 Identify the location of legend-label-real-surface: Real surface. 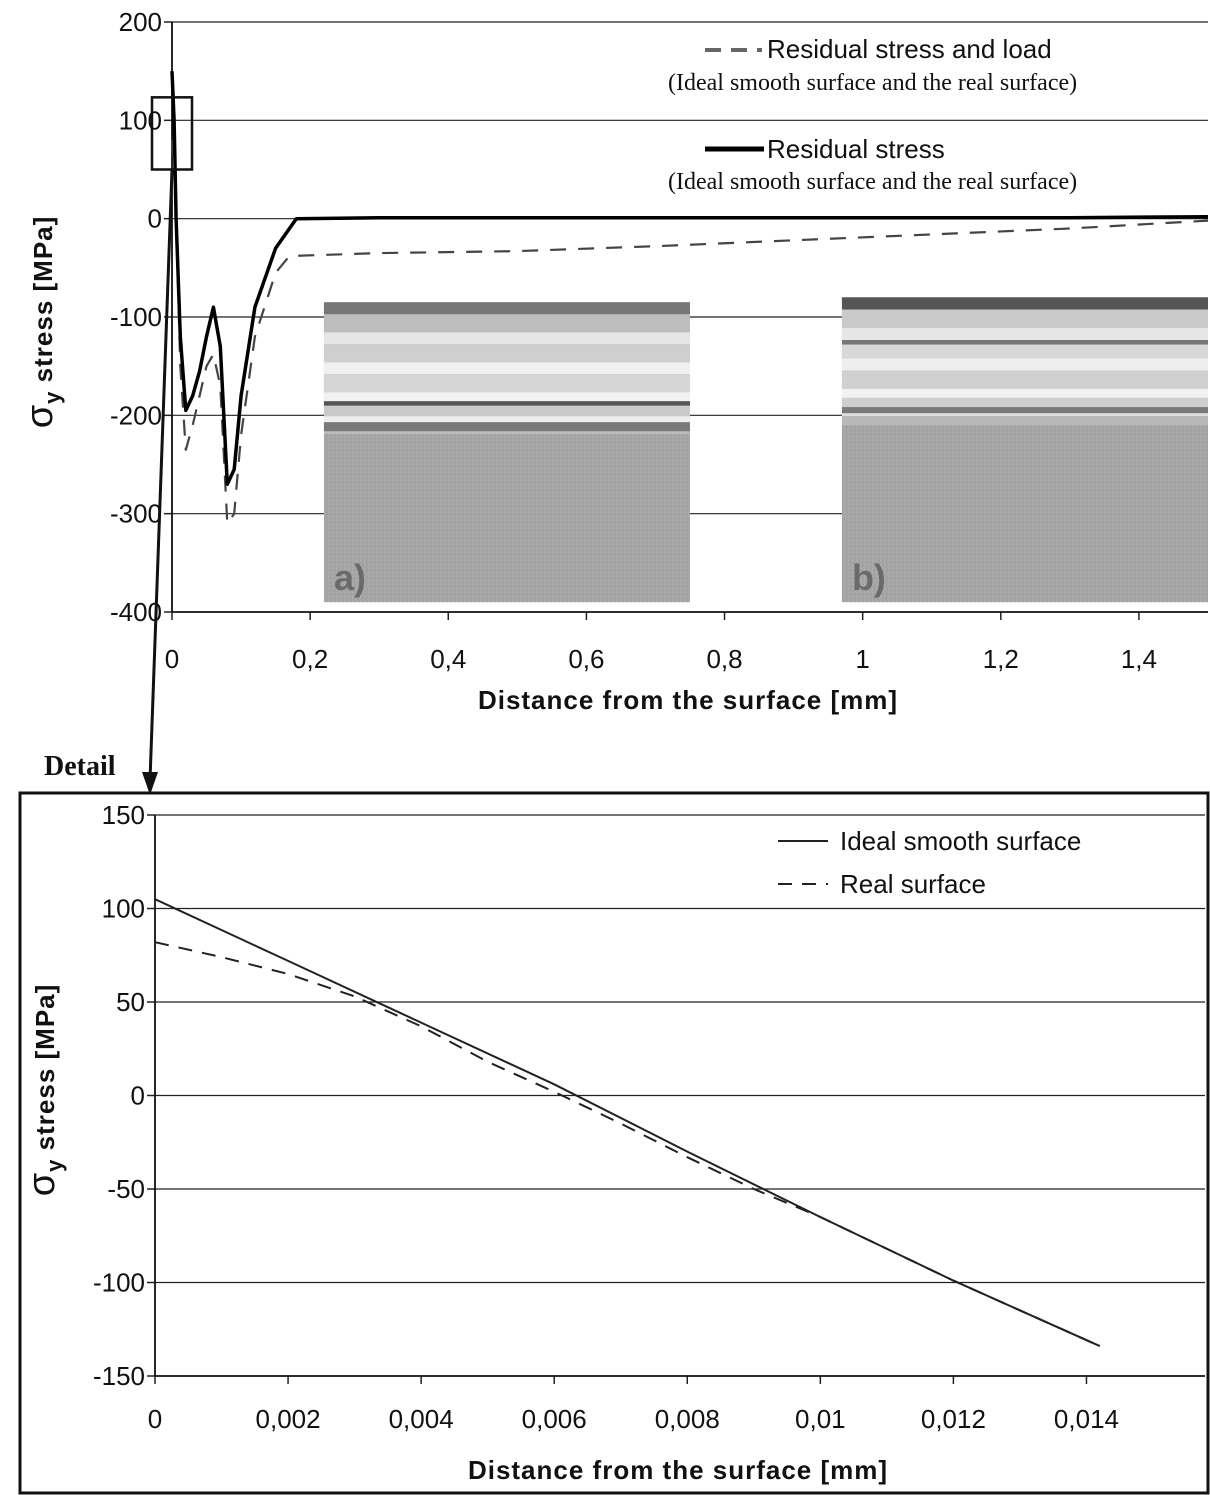
(913, 884).